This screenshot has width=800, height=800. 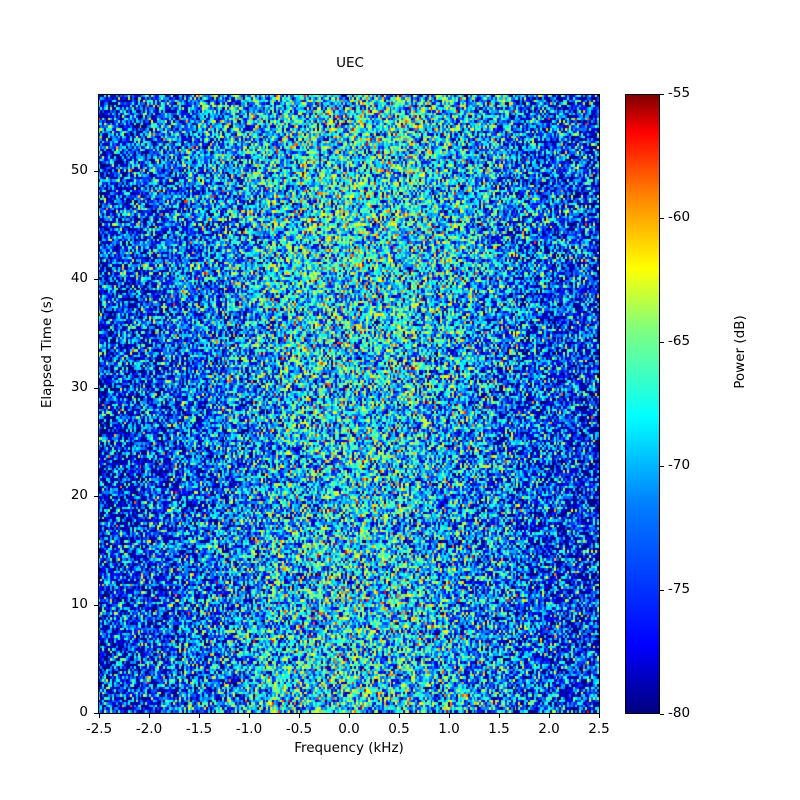 I want to click on colorbar-tick-label: -75, so click(x=679, y=589).